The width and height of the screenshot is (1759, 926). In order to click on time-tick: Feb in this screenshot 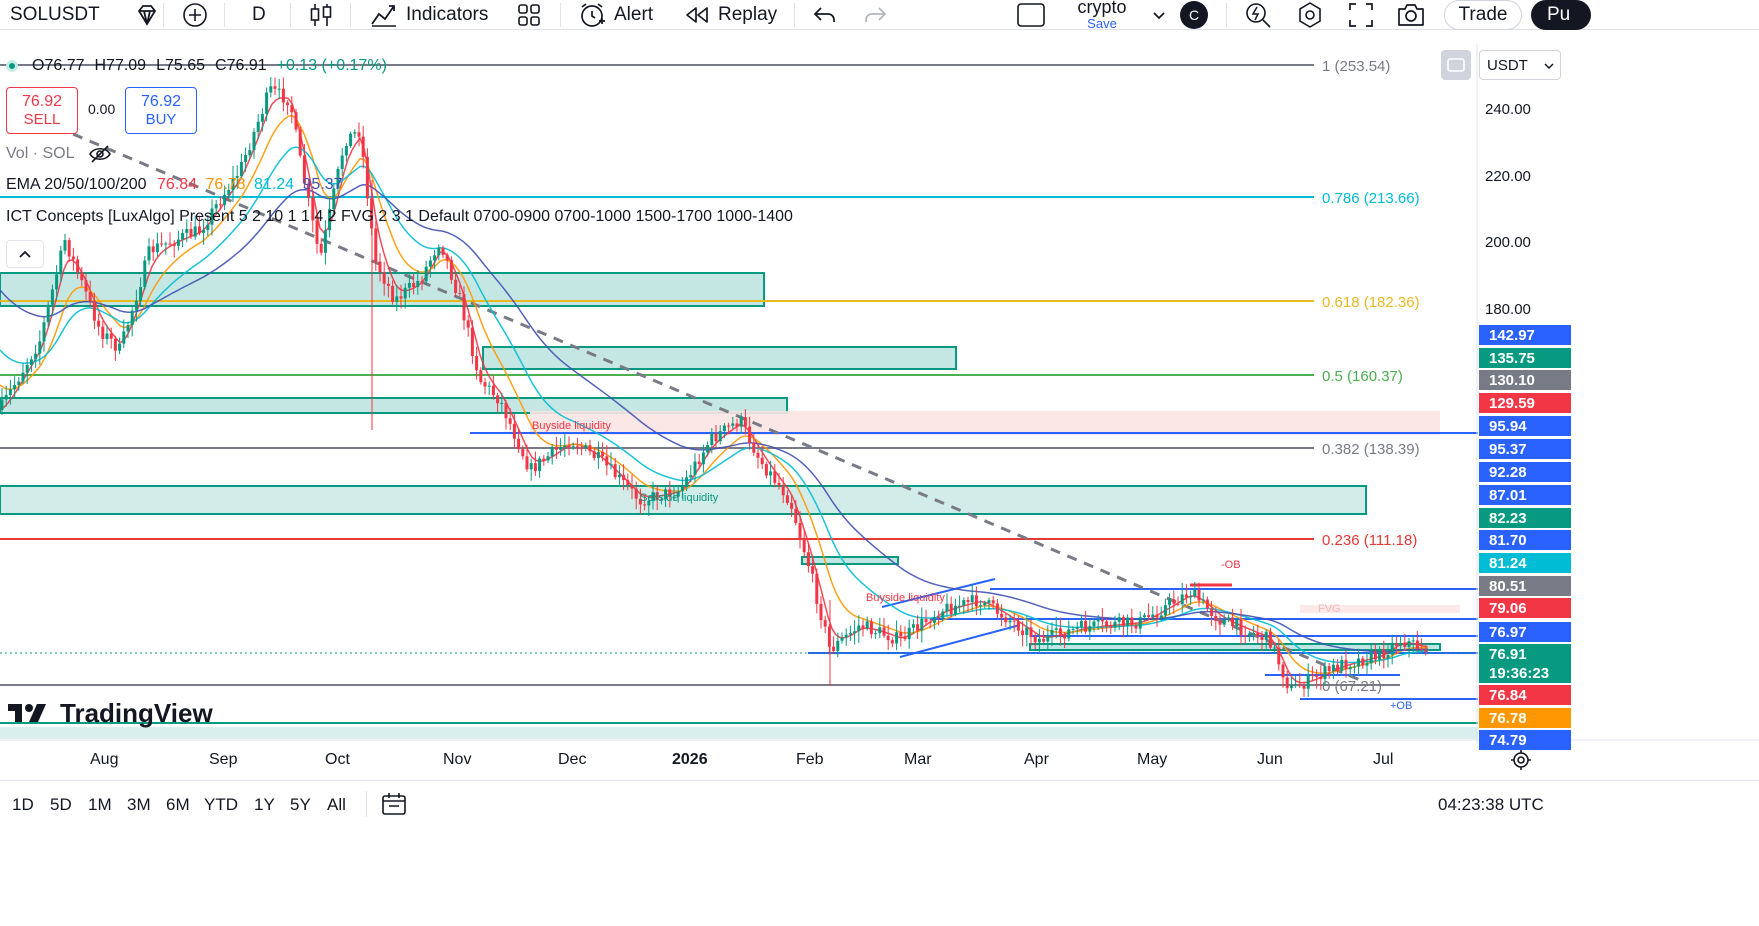, I will do `click(810, 759)`.